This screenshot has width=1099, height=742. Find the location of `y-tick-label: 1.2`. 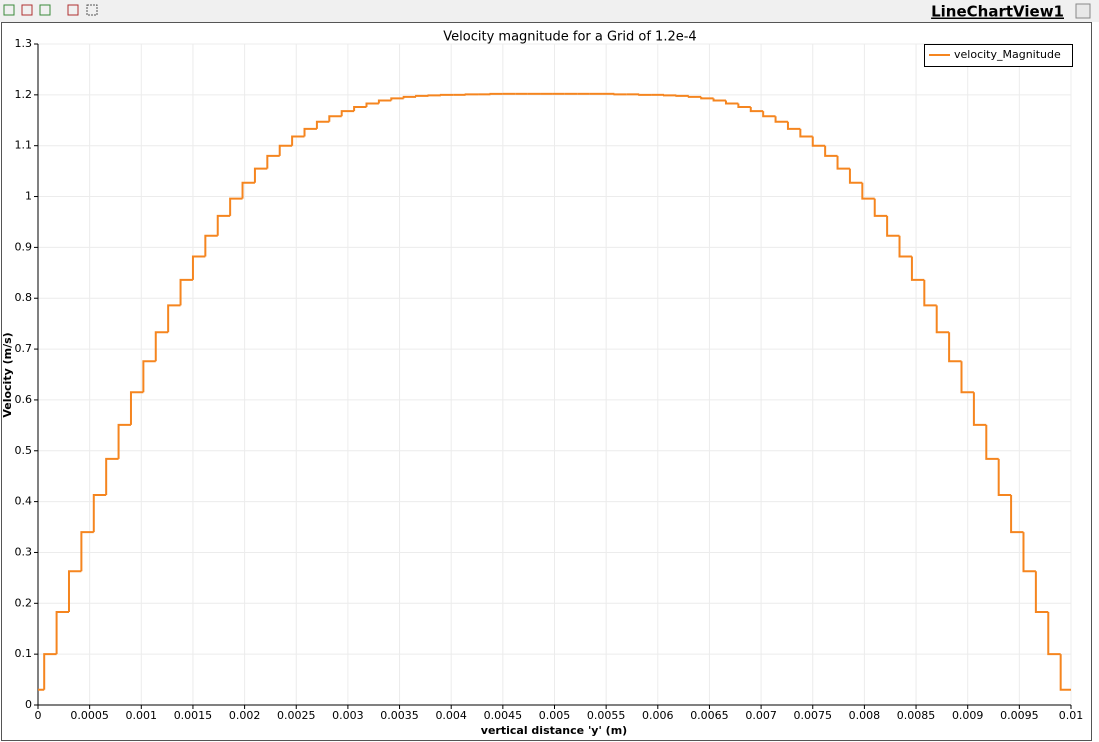

y-tick-label: 1.2 is located at coordinates (24, 94).